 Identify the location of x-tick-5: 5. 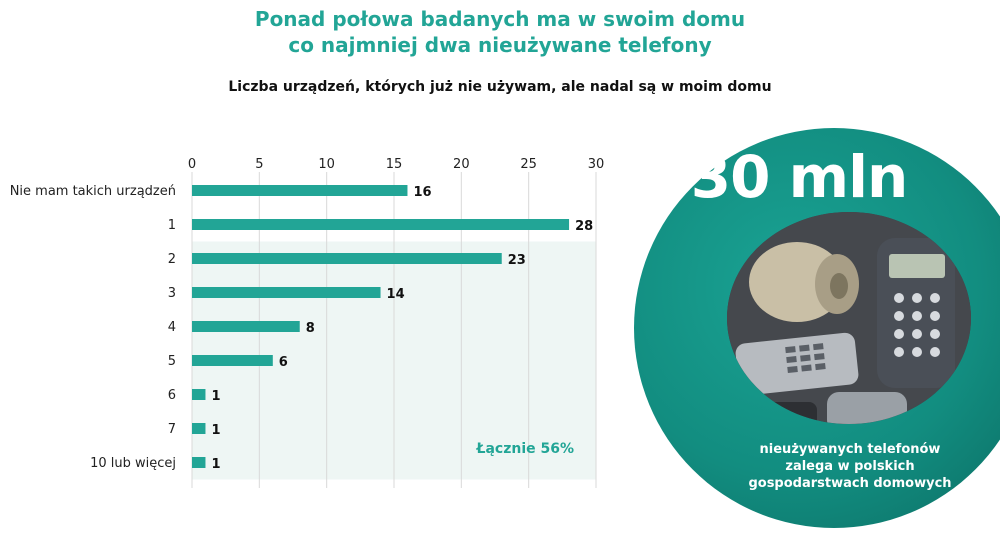
(259, 164).